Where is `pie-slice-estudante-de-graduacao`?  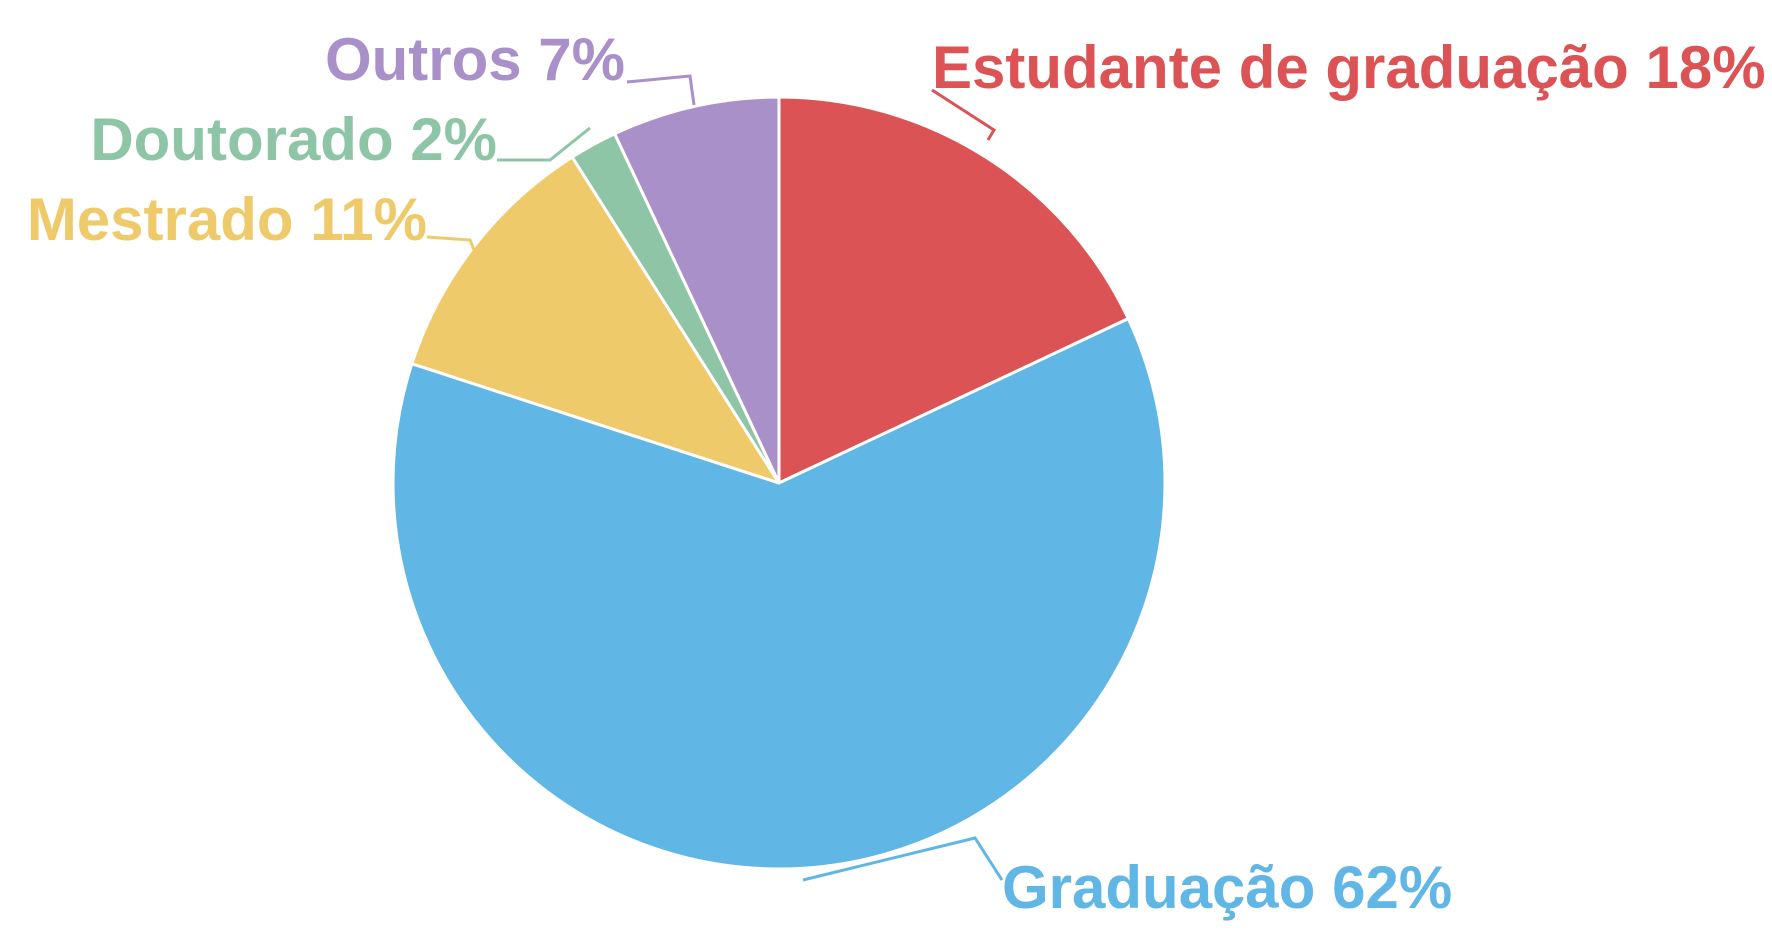
pie-slice-estudante-de-graduacao is located at coordinates (953, 290).